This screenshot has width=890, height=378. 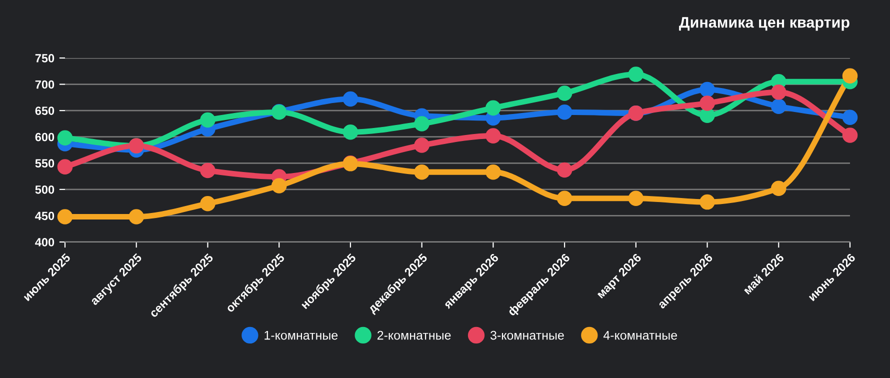 What do you see at coordinates (640, 335) in the screenshot?
I see `legend-label: 4-комнатные` at bounding box center [640, 335].